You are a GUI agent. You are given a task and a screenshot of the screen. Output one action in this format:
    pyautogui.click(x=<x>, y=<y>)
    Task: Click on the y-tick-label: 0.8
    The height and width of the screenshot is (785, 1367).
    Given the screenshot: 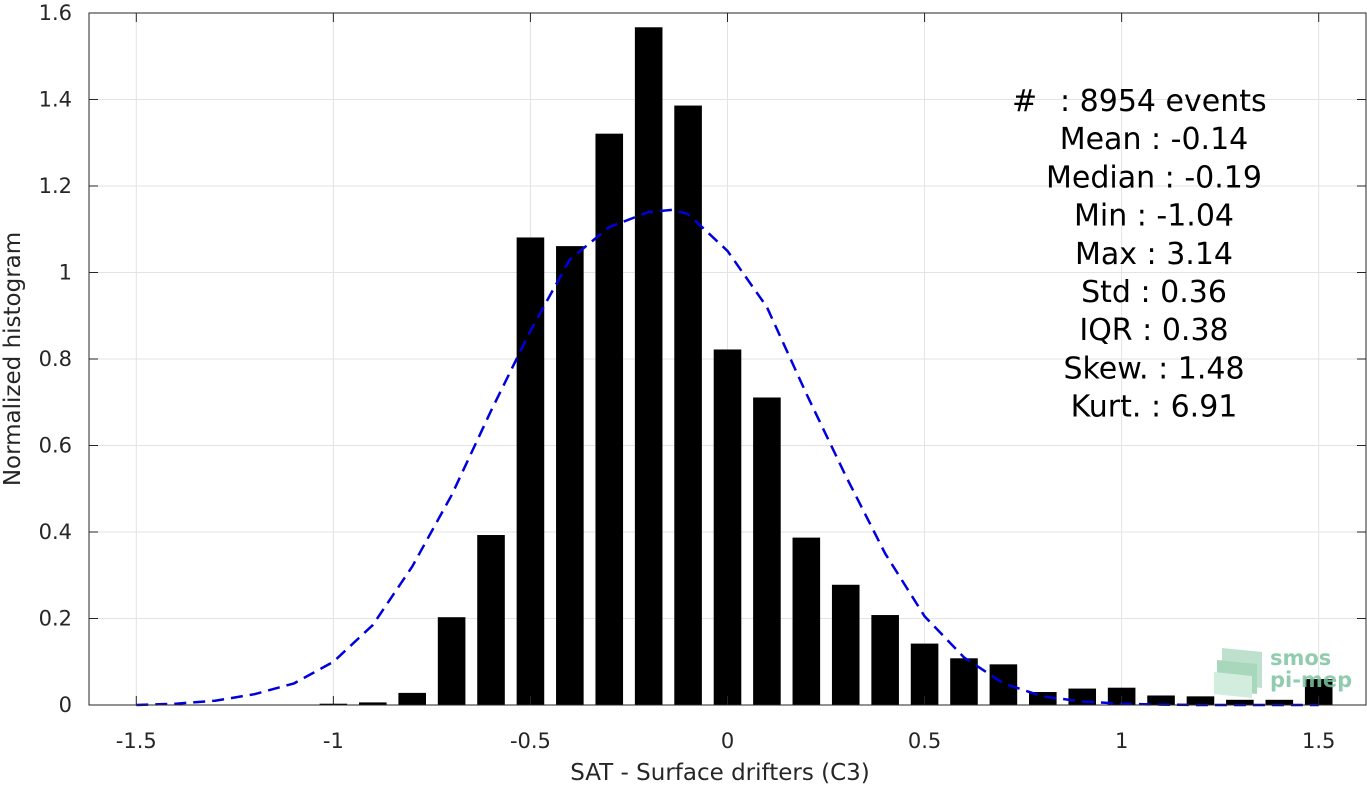 What is the action you would take?
    pyautogui.click(x=55, y=359)
    